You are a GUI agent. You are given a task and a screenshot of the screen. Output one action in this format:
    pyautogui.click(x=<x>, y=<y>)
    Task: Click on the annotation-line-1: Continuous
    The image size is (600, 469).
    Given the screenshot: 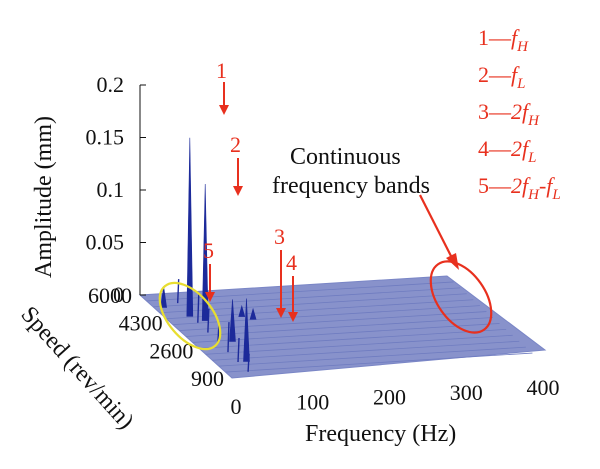 What is the action you would take?
    pyautogui.click(x=345, y=157)
    